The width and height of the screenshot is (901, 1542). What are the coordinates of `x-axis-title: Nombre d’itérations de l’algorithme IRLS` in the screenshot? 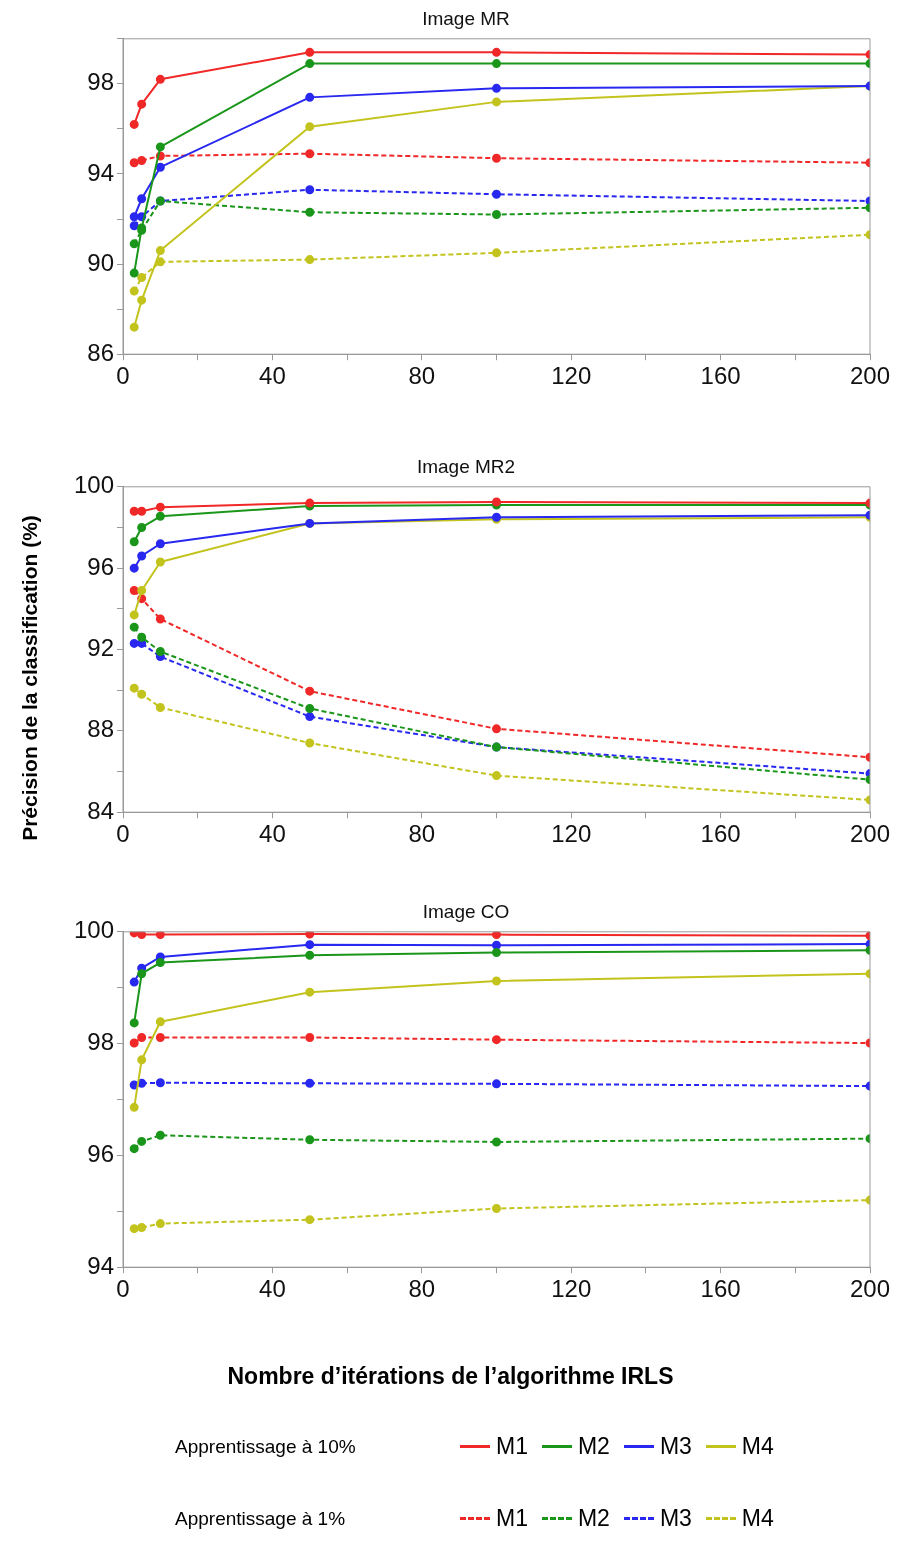 It's located at (450, 1376).